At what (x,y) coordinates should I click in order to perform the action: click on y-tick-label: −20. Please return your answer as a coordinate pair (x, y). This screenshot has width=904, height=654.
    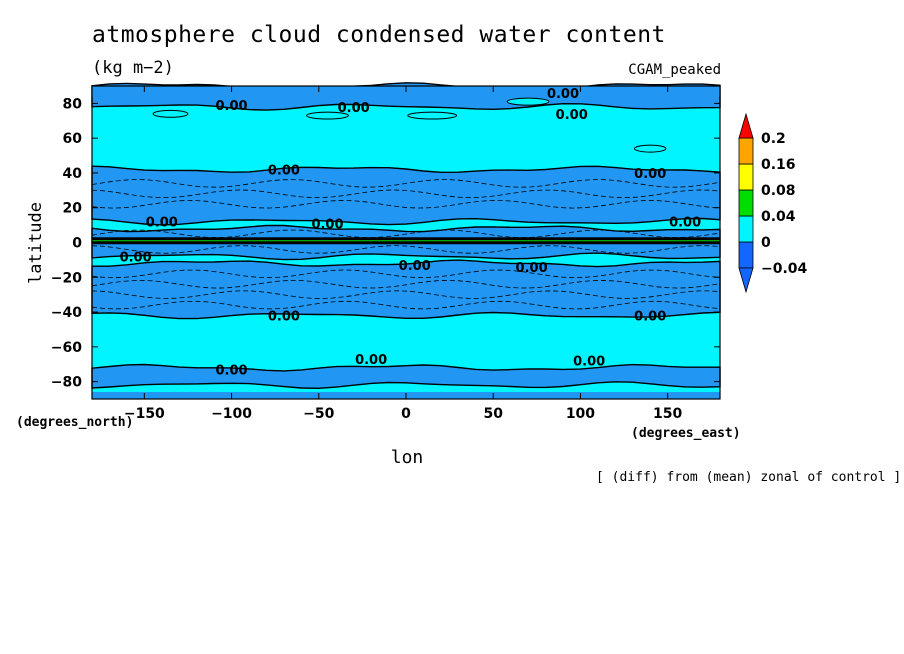
    Looking at the image, I should click on (66, 278).